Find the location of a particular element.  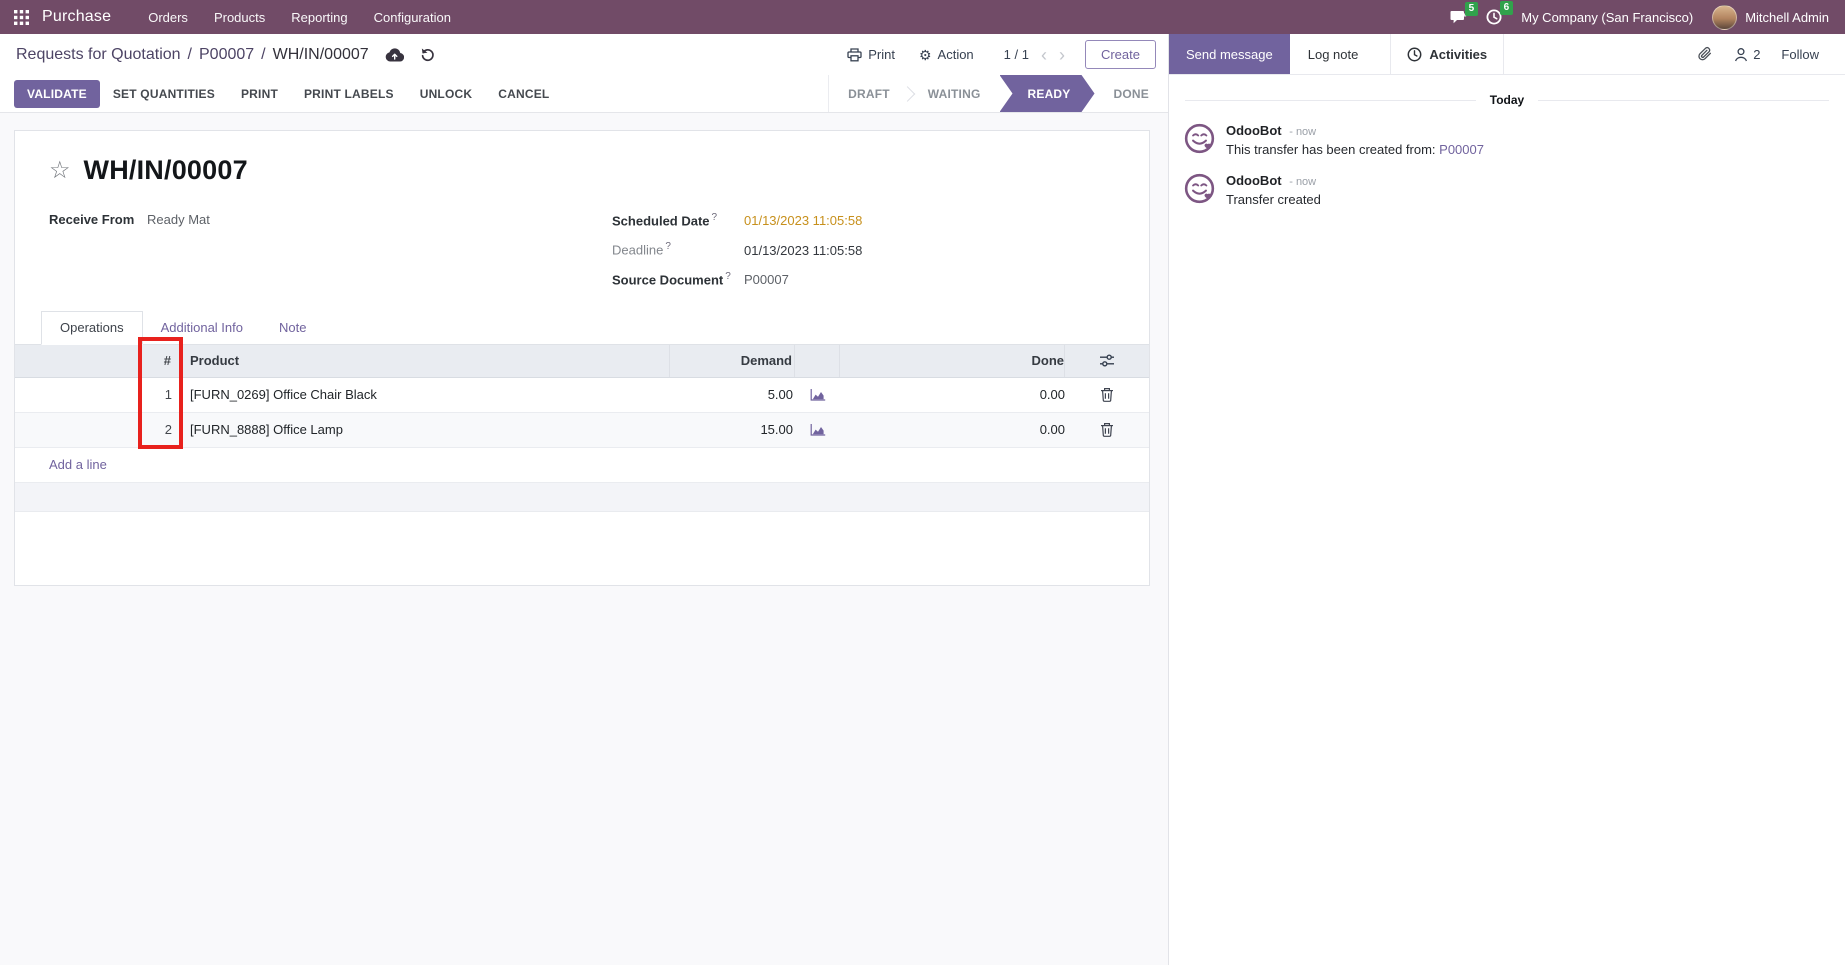

row-index: 2 is located at coordinates (168, 430).